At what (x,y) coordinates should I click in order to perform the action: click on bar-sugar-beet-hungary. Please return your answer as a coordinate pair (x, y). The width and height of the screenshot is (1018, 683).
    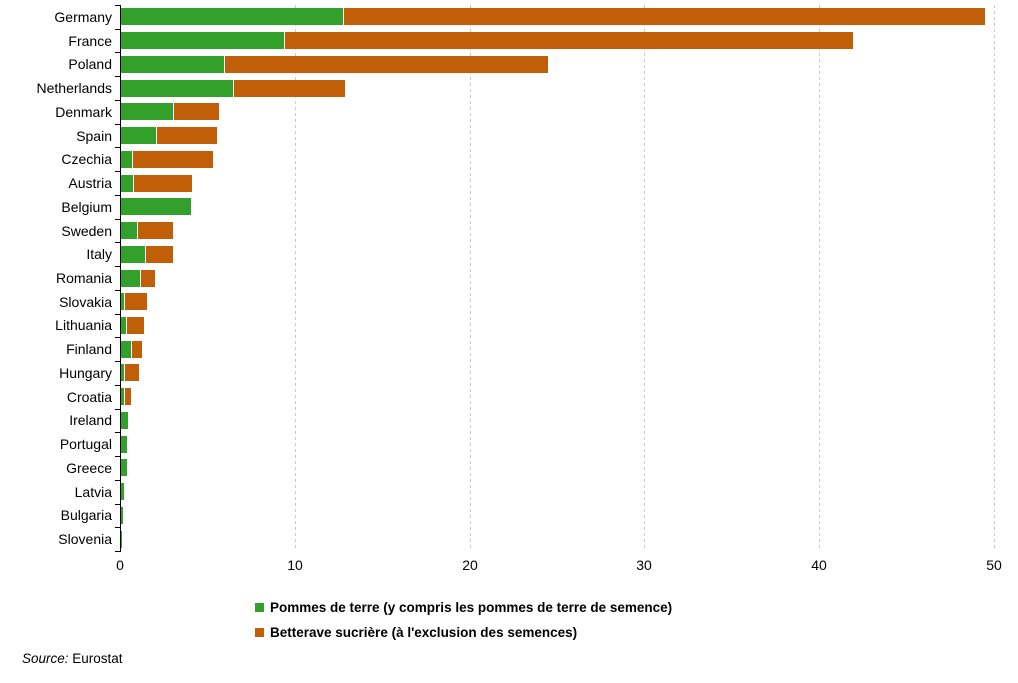
    Looking at the image, I should click on (132, 372).